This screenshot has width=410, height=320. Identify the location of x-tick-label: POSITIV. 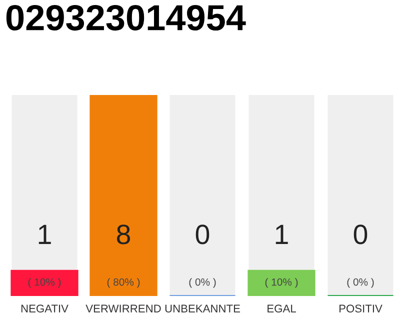
(360, 308).